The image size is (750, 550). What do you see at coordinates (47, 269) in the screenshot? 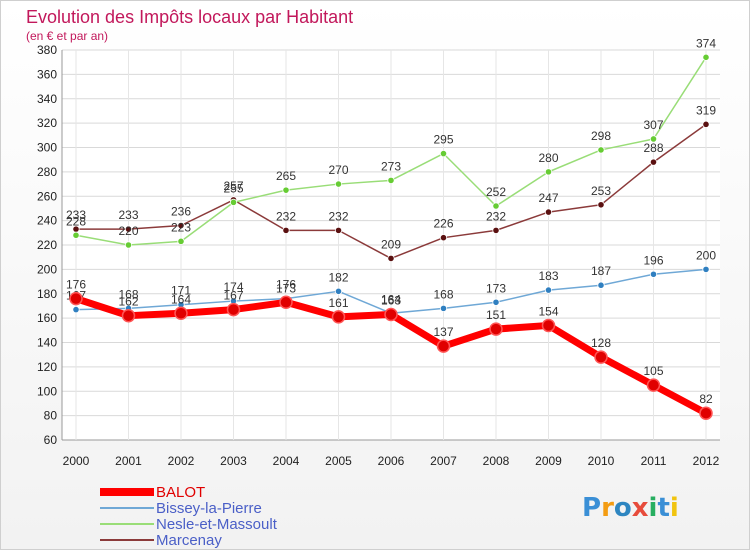
I see `y-tick-label: 200` at bounding box center [47, 269].